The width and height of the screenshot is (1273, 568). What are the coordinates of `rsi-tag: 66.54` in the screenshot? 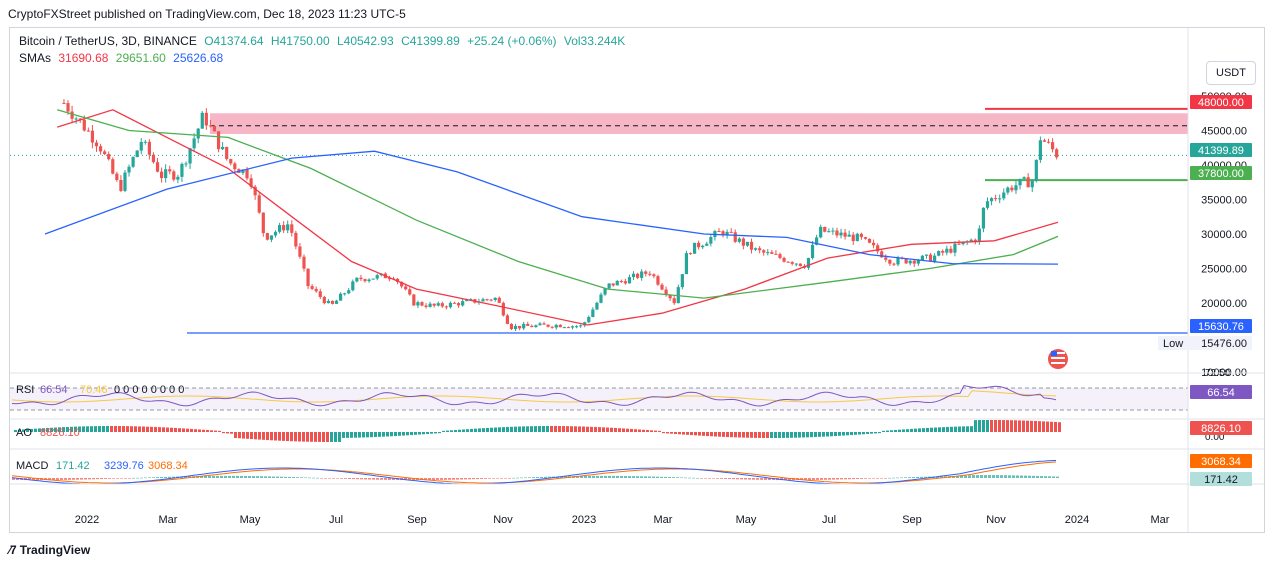 It's located at (1221, 392).